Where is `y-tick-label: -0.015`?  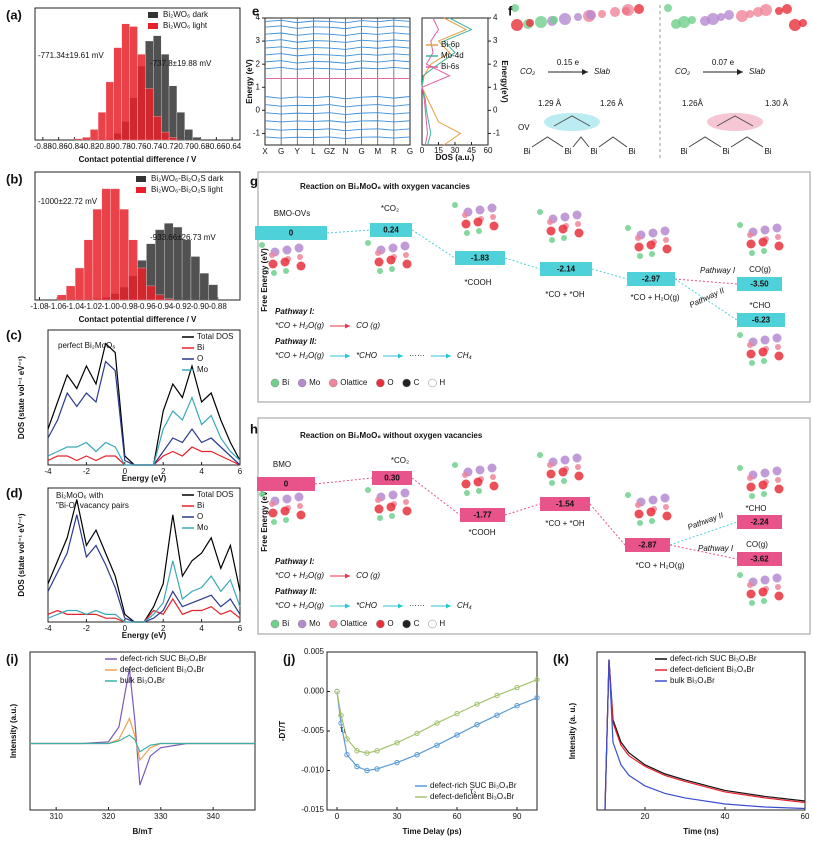
y-tick-label: -0.015 is located at coordinates (312, 809).